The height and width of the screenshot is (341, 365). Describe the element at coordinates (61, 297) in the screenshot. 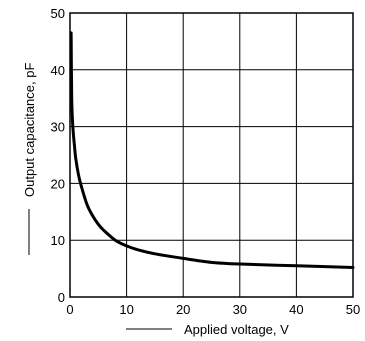

I see `y-tick-label: 0` at that location.